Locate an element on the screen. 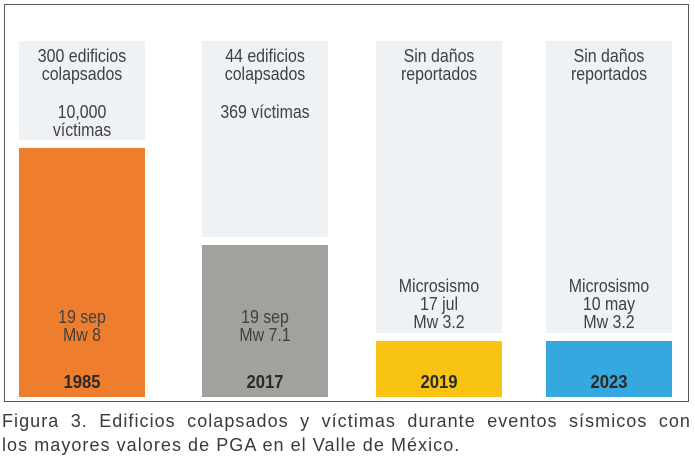 The image size is (695, 463). column-background-1985 is located at coordinates (82, 90).